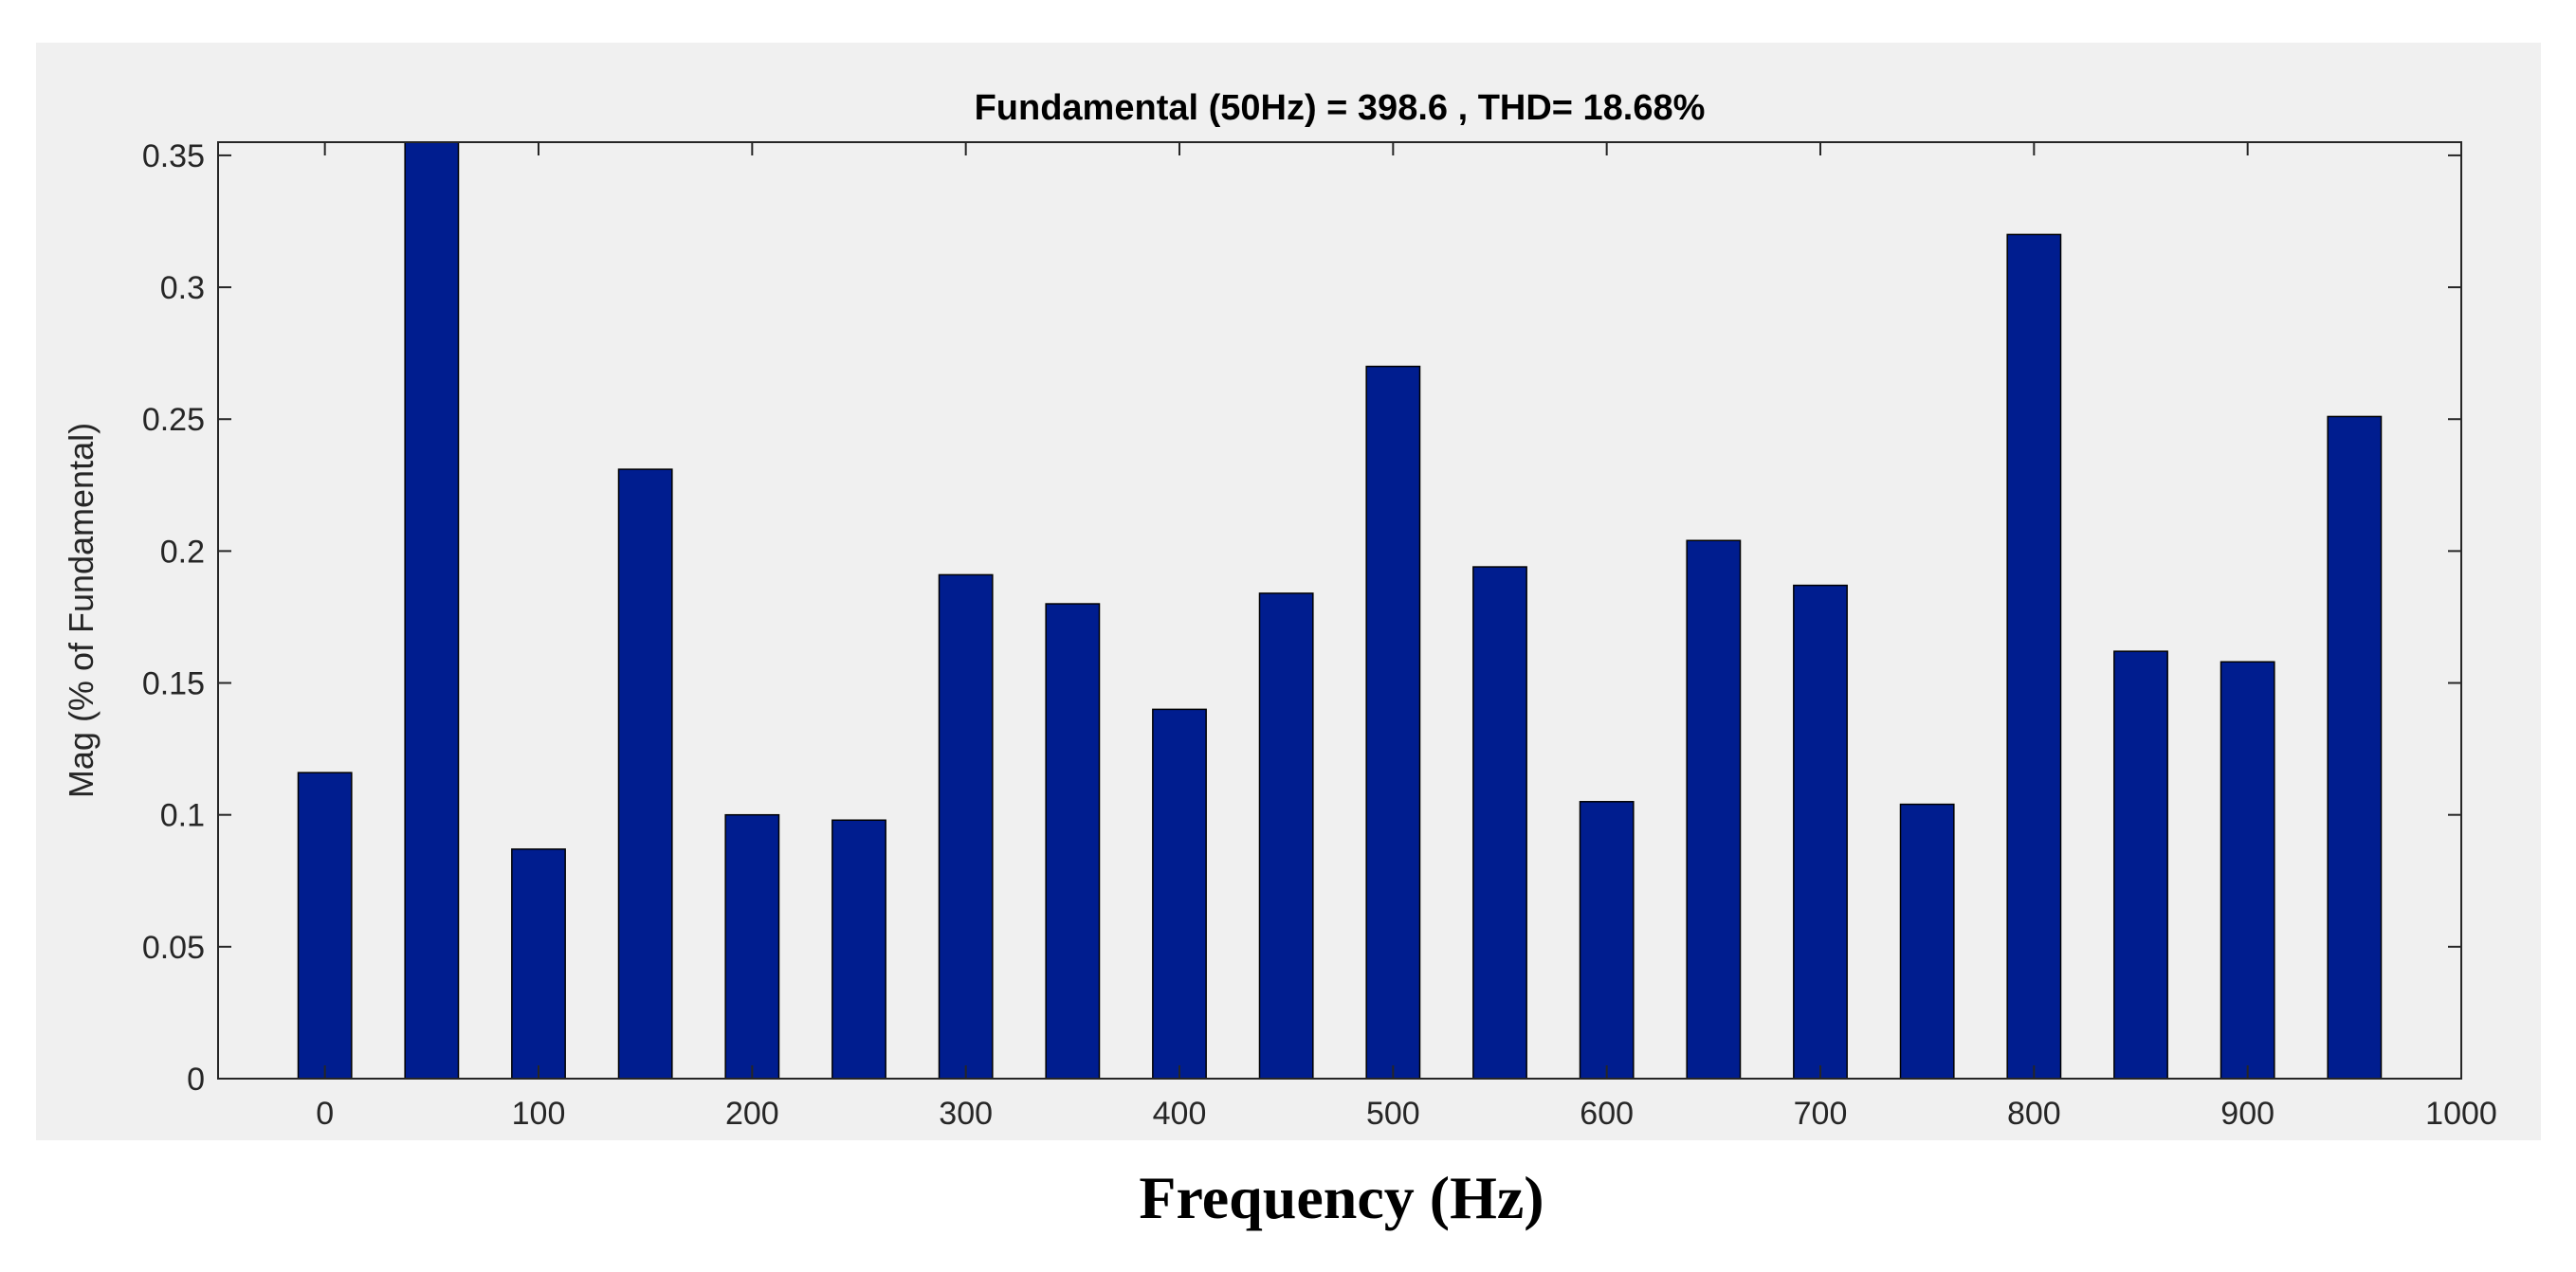 The width and height of the screenshot is (2576, 1272). I want to click on bar-300hz, so click(966, 826).